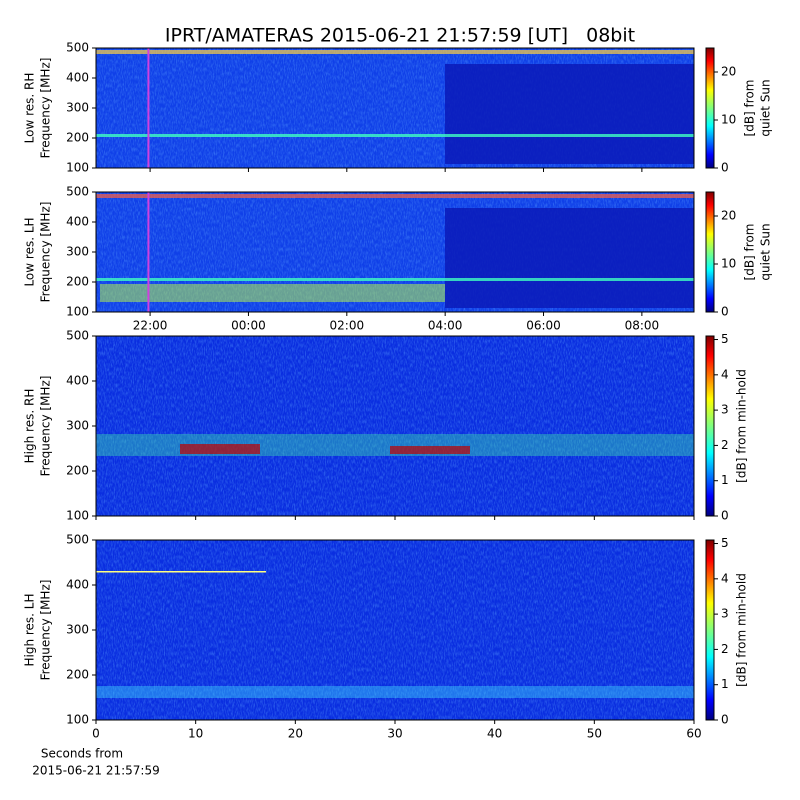  Describe the element at coordinates (594, 734) in the screenshot. I see `x-tick-label: 50` at that location.